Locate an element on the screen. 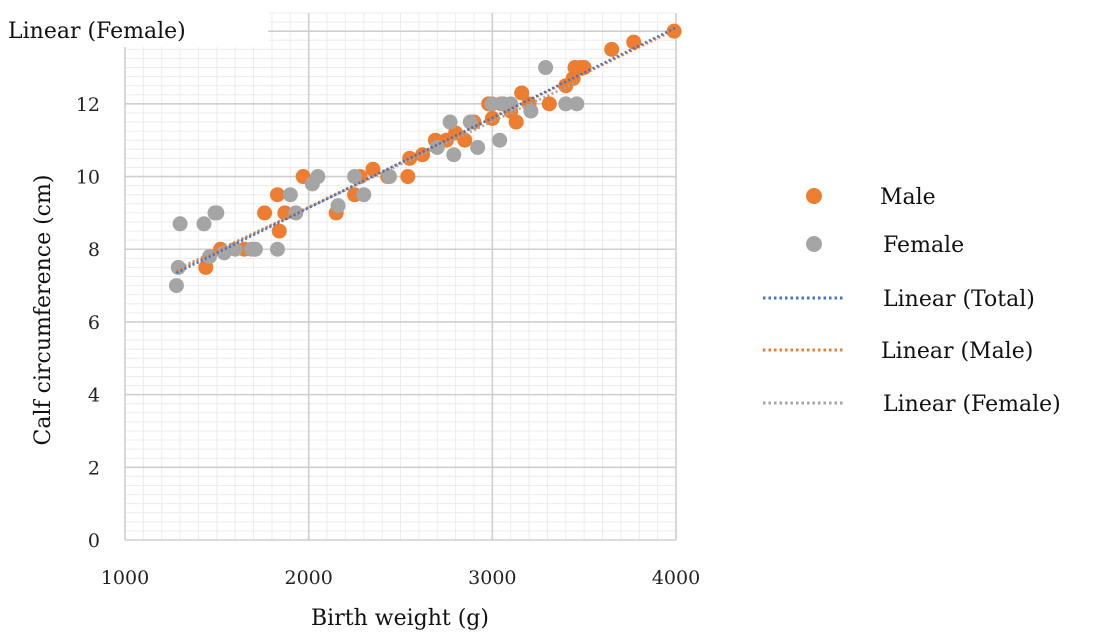  y-axis-title: Calf circumference (cm) is located at coordinates (43, 310).